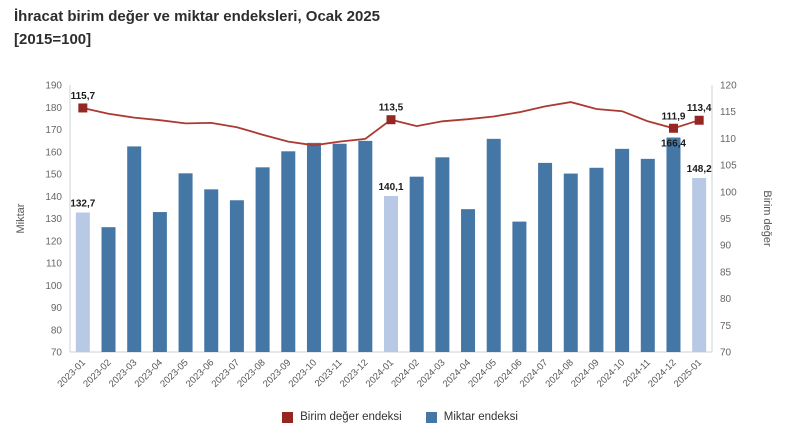 Image resolution: width=800 pixels, height=445 pixels. Describe the element at coordinates (726, 219) in the screenshot. I see `right-axis-tick: 95` at that location.